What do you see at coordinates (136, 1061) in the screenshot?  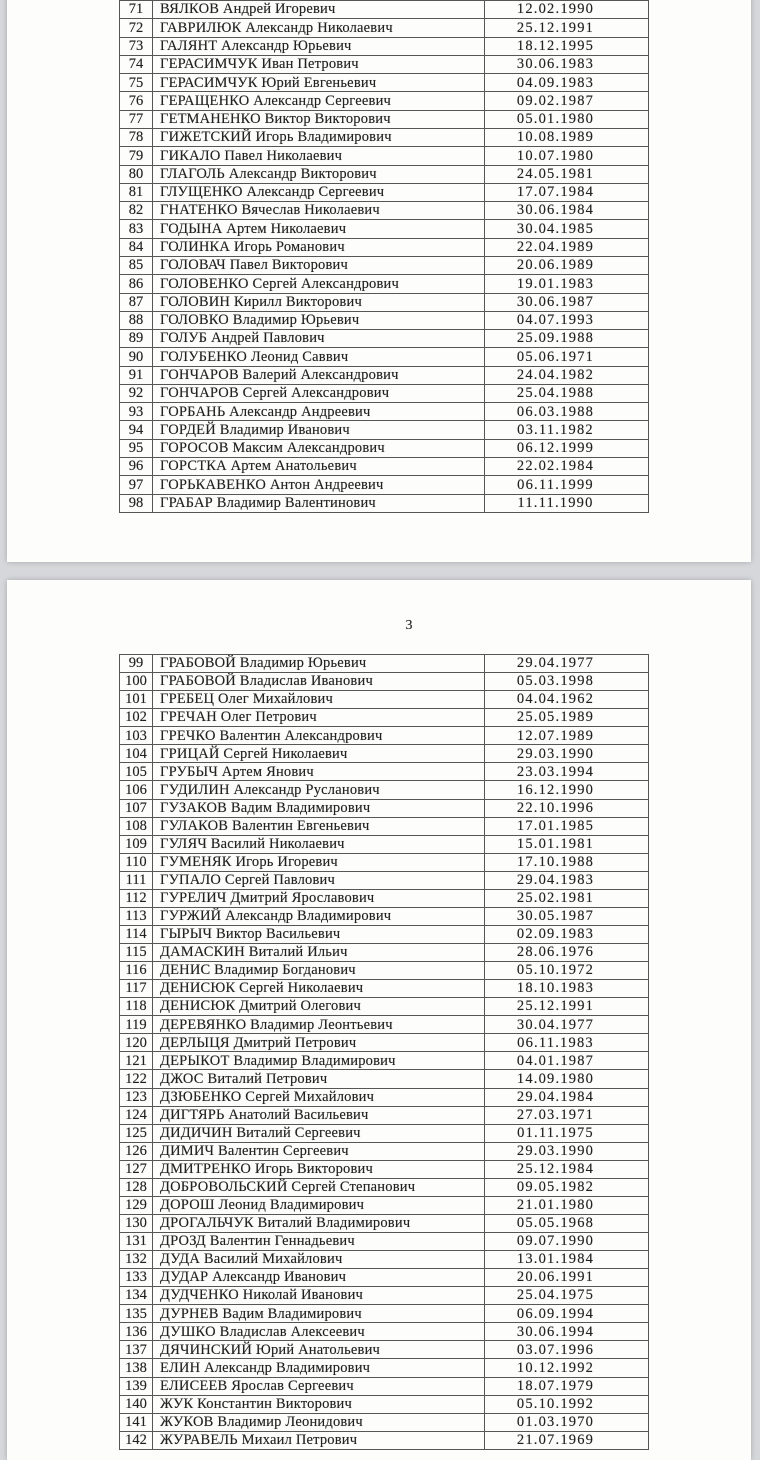 I see `row-number-cell: 121` at bounding box center [136, 1061].